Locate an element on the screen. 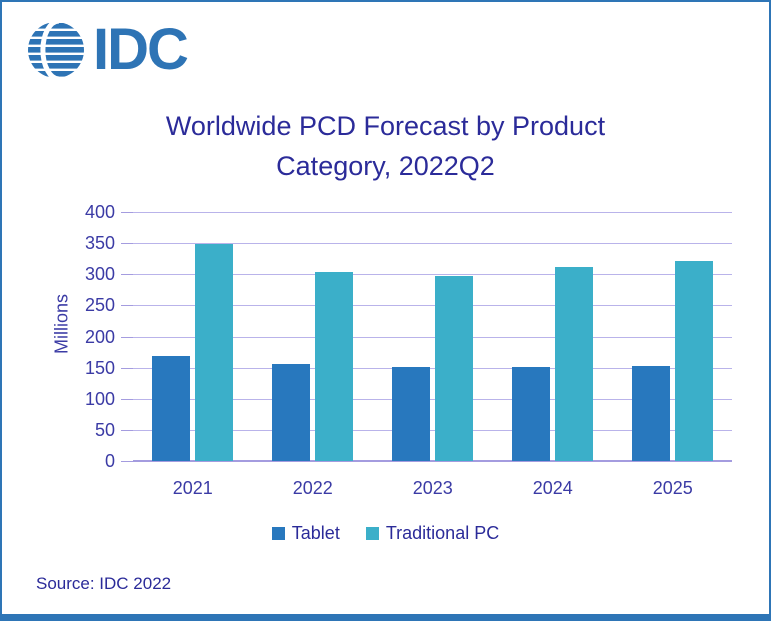  ytick-label-0: 0 is located at coordinates (109, 461).